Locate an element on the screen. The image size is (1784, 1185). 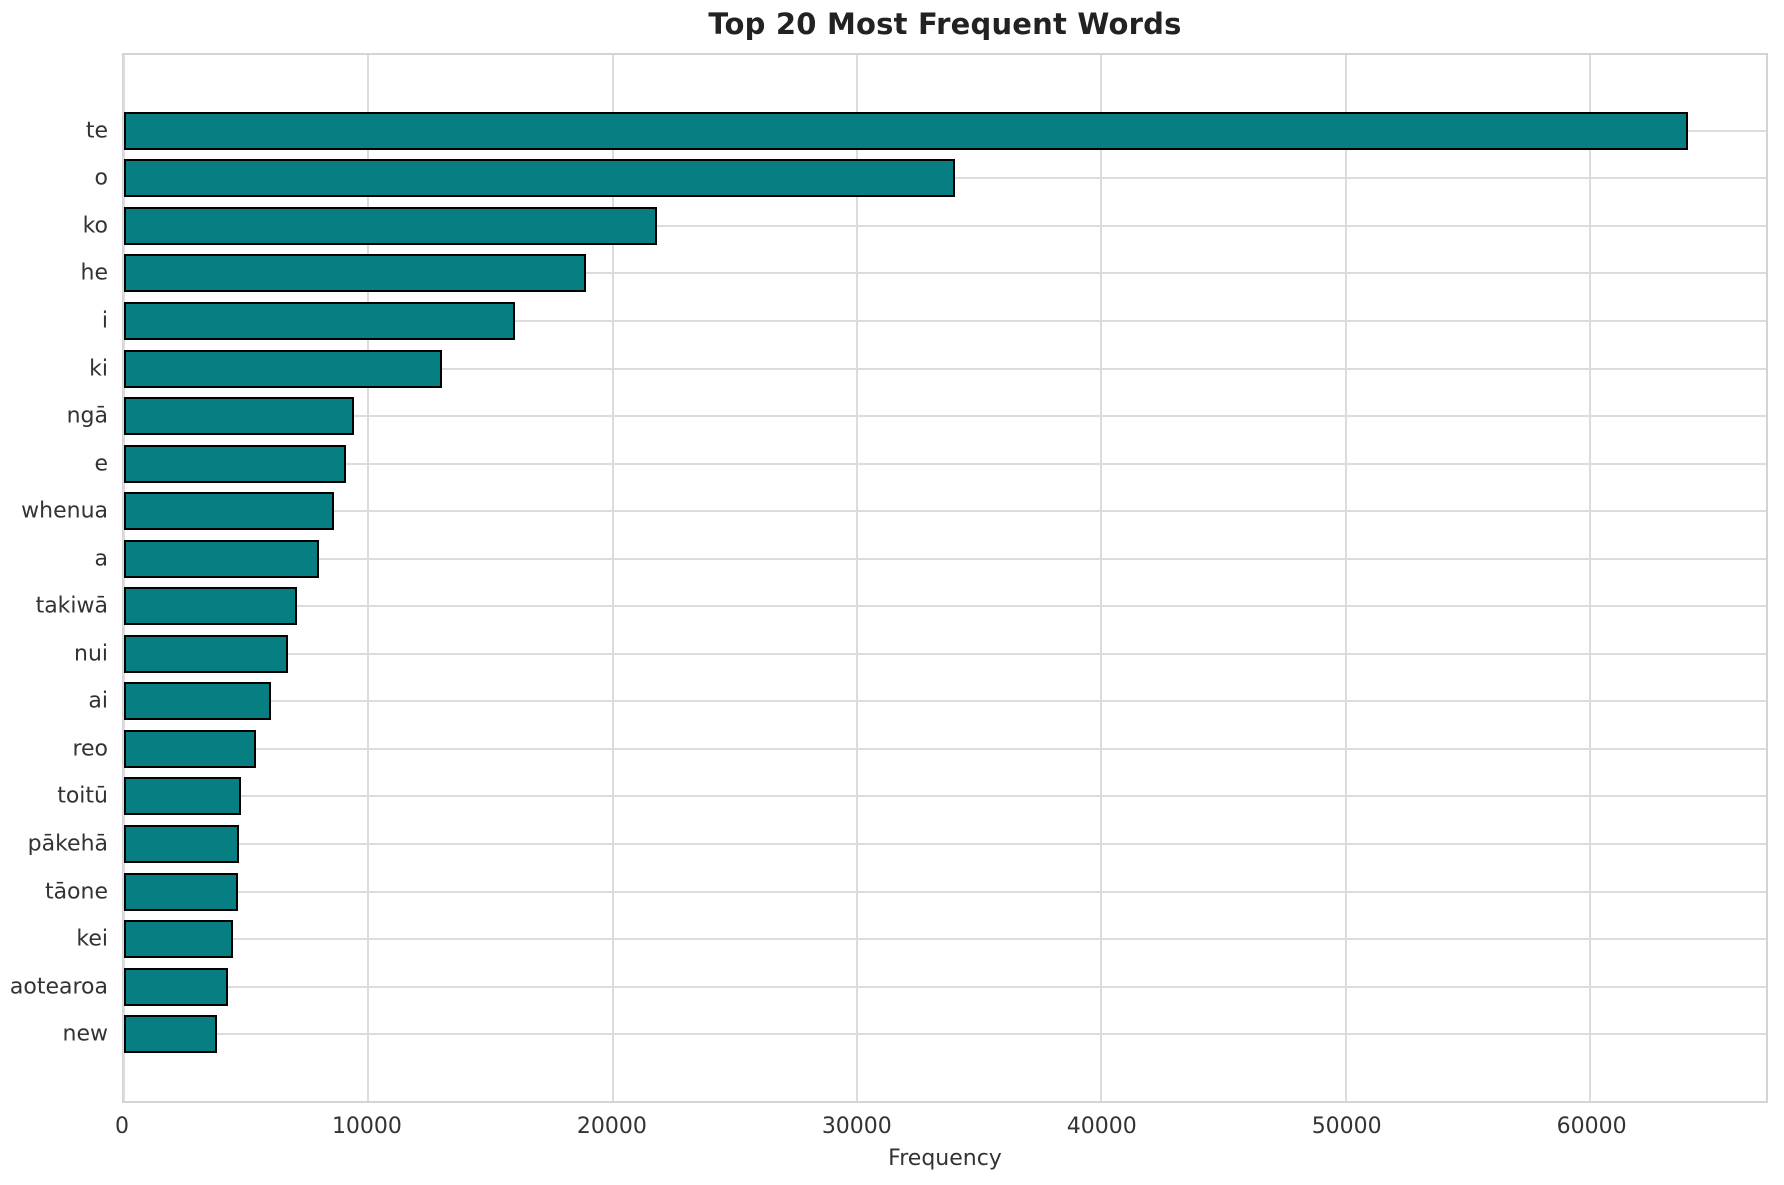
x-tick-label: 40000 is located at coordinates (1101, 1126).